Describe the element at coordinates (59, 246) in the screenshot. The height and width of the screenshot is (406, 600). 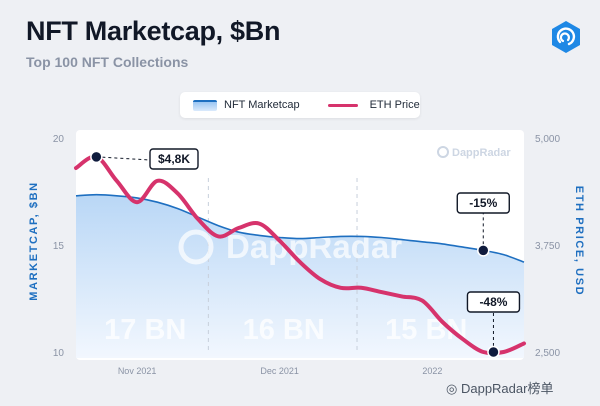
I see `left-tick-label: 15` at that location.